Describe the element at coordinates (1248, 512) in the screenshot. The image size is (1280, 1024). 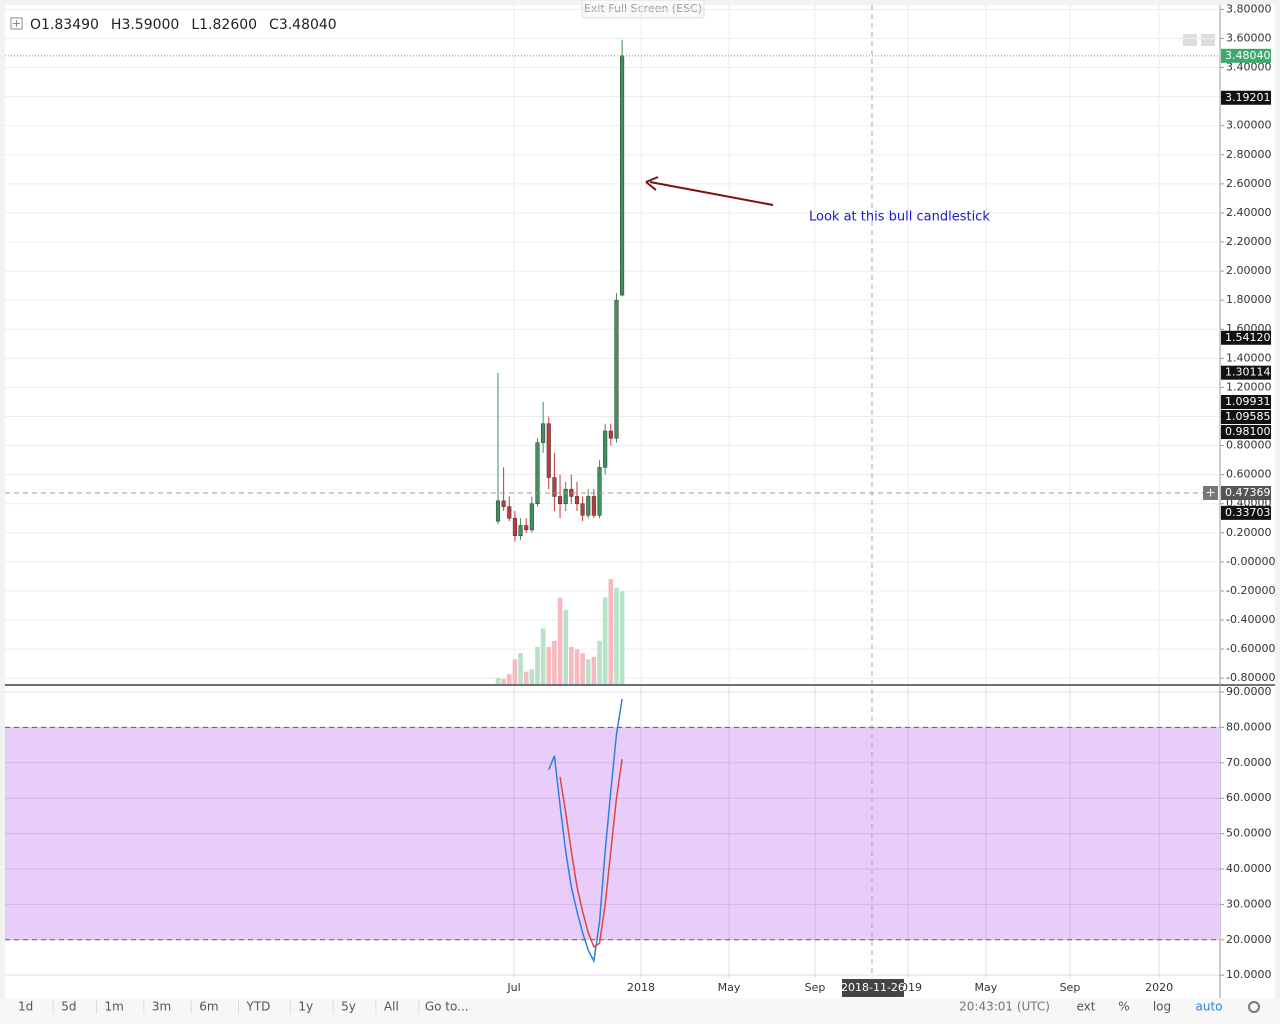
I see `price-label: 0.33703` at that location.